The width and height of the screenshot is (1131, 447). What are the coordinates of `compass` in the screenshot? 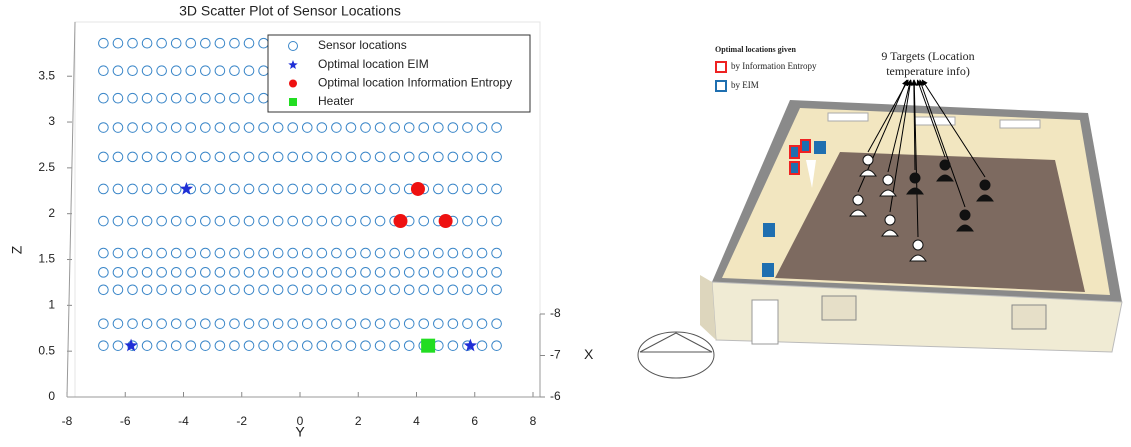 It's located at (676, 355).